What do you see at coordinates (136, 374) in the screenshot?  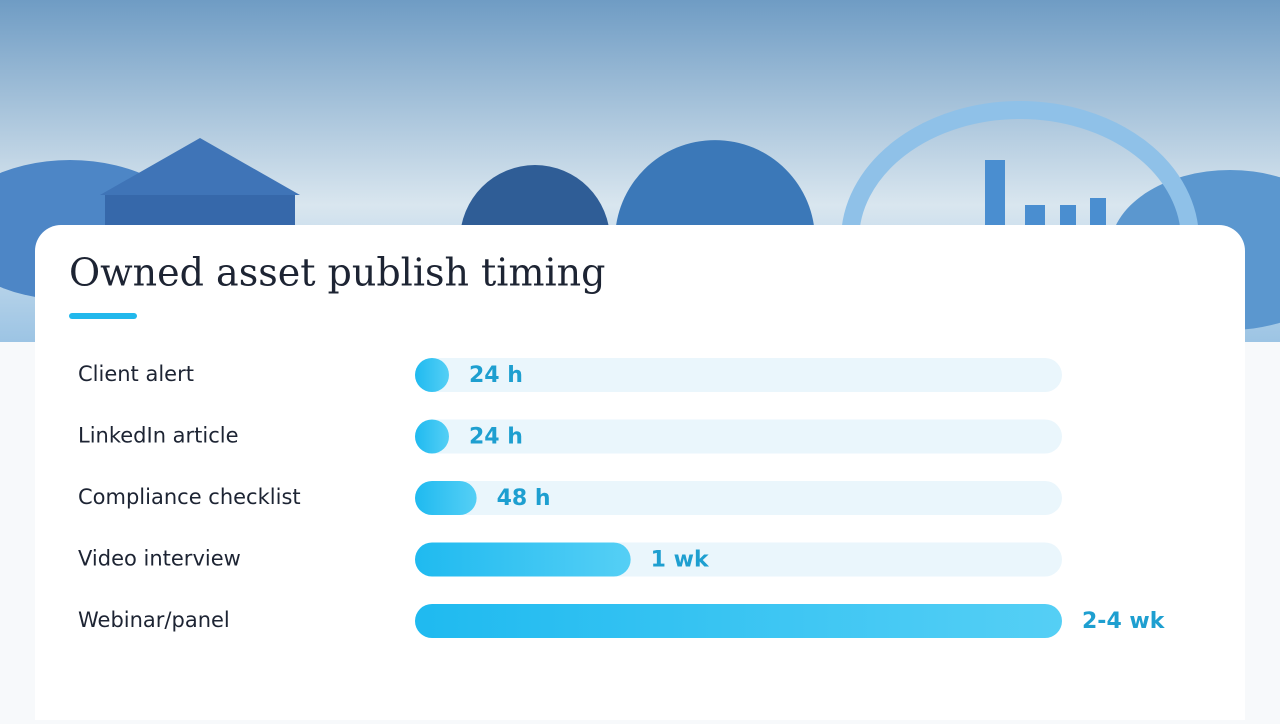 I see `category-label: Client alert` at bounding box center [136, 374].